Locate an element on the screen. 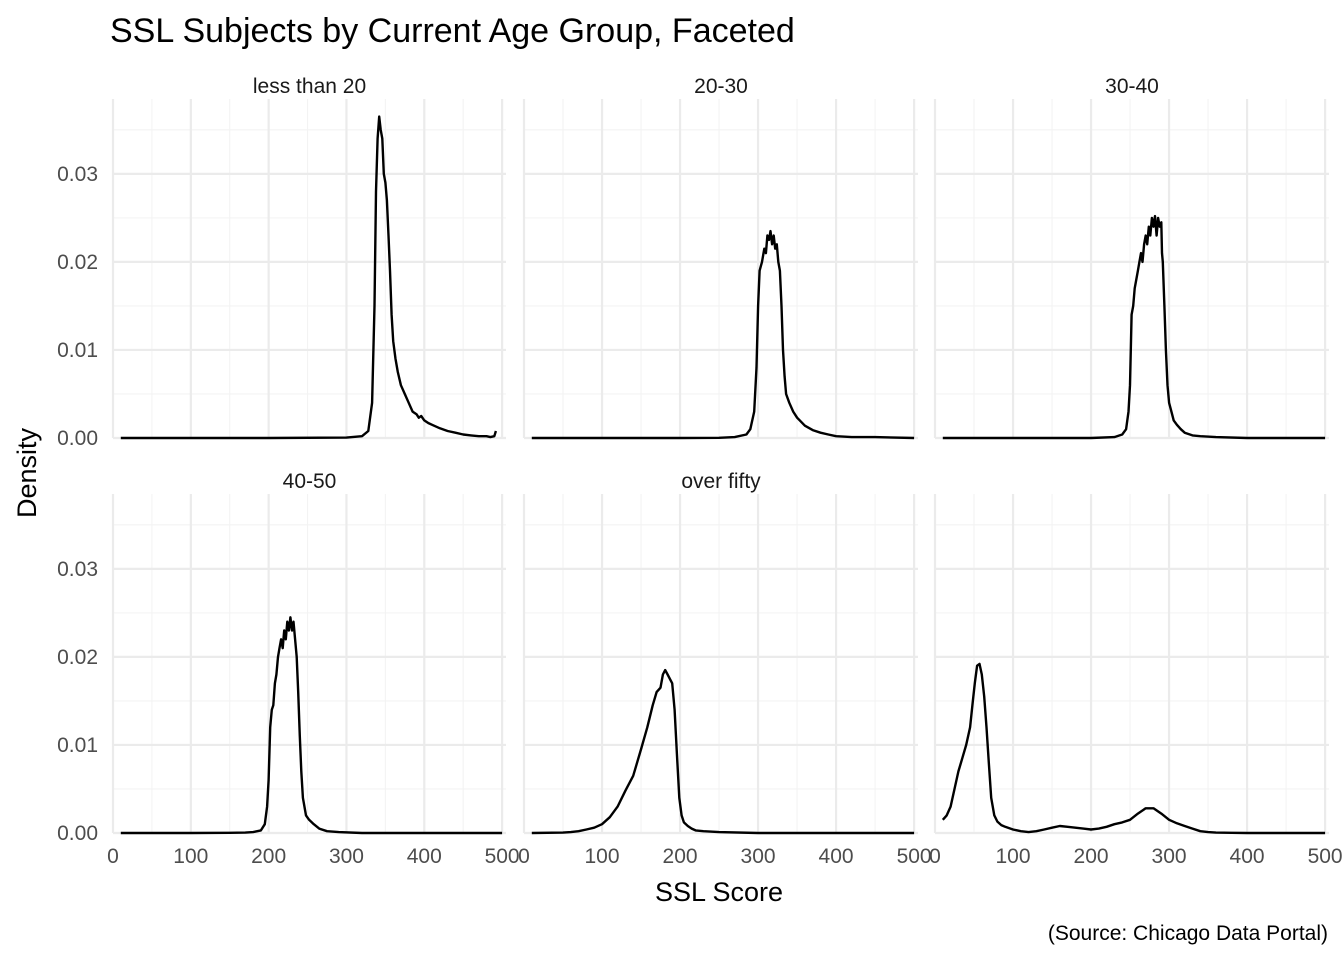 Image resolution: width=1344 pixels, height=960 pixels. facet-strip-label: 40-50 is located at coordinates (310, 481).